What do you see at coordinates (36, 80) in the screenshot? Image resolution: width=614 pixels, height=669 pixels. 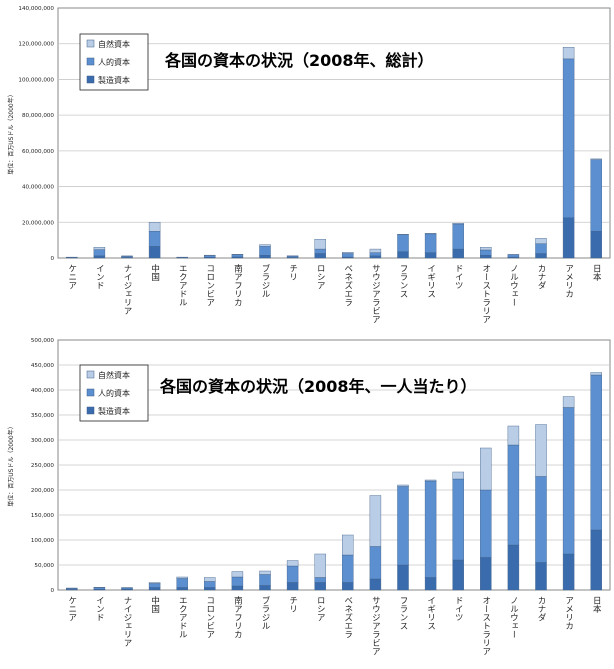 I see `y-tick-label: 100,000,000` at bounding box center [36, 80].